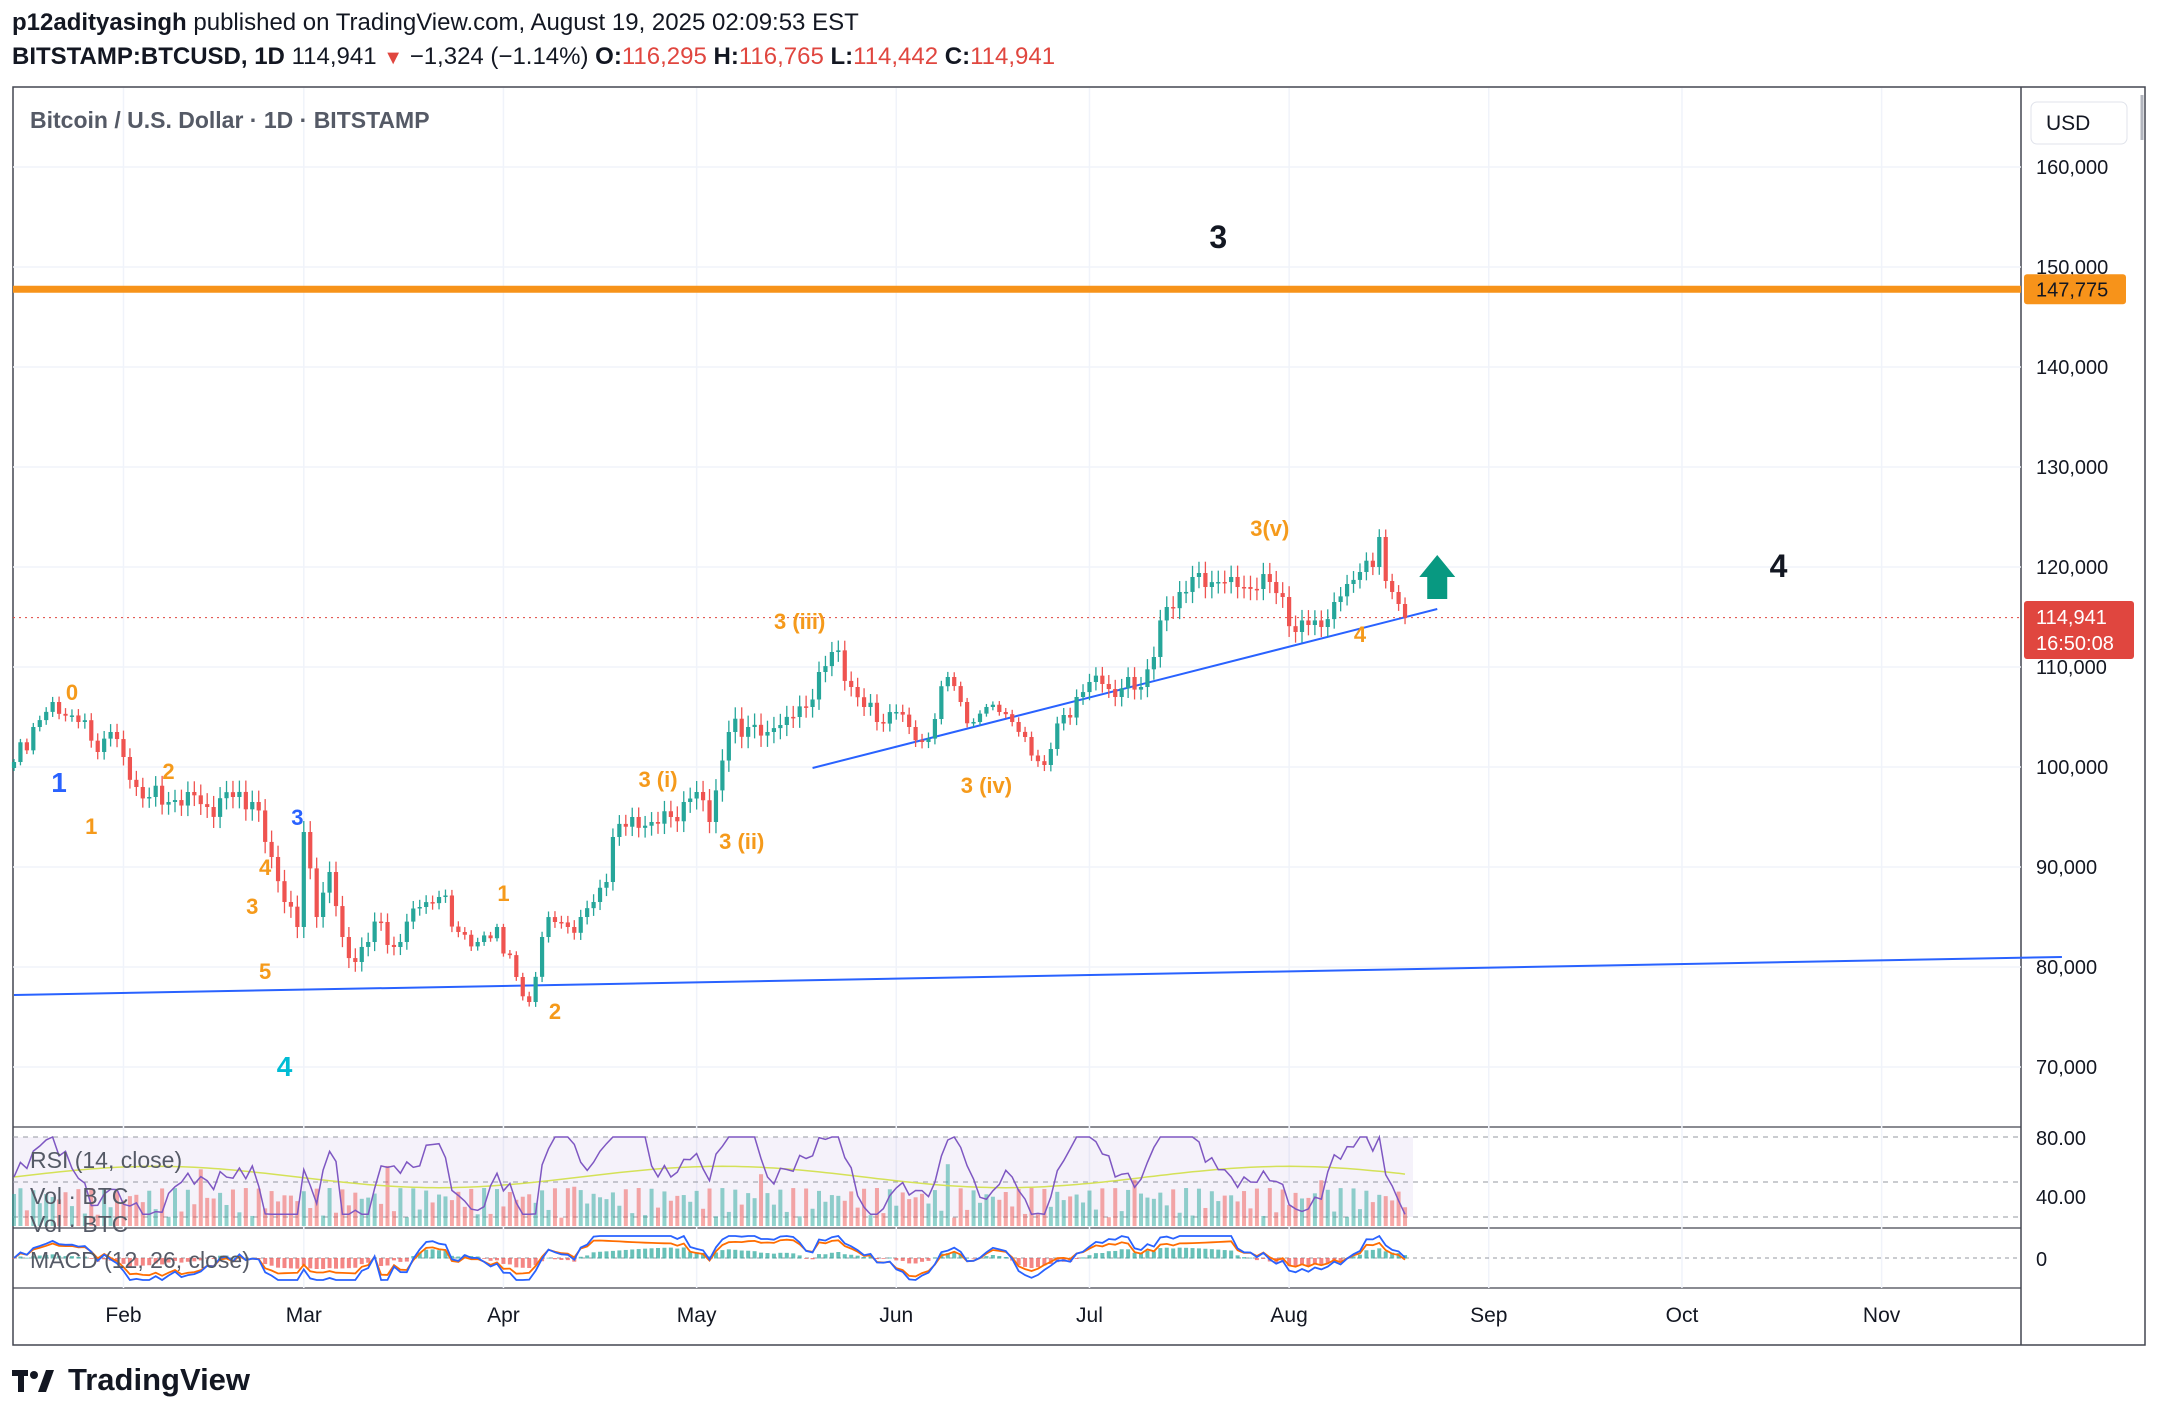  What do you see at coordinates (131, 1380) in the screenshot?
I see `footer: TradingView` at bounding box center [131, 1380].